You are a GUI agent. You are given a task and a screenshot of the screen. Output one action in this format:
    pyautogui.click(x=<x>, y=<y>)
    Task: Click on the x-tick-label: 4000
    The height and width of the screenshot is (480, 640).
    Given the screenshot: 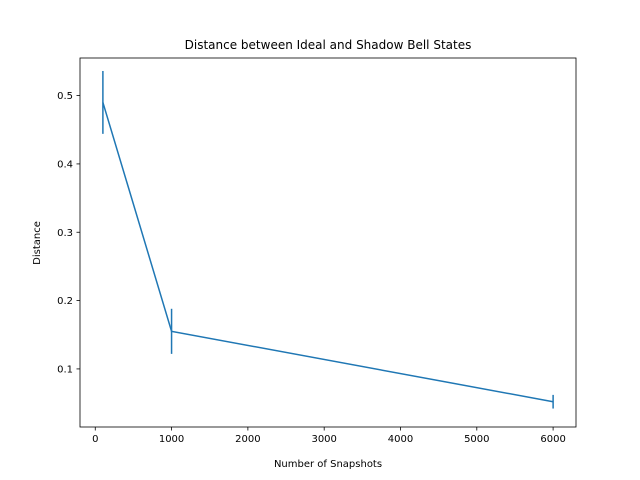 What is the action you would take?
    pyautogui.click(x=400, y=439)
    